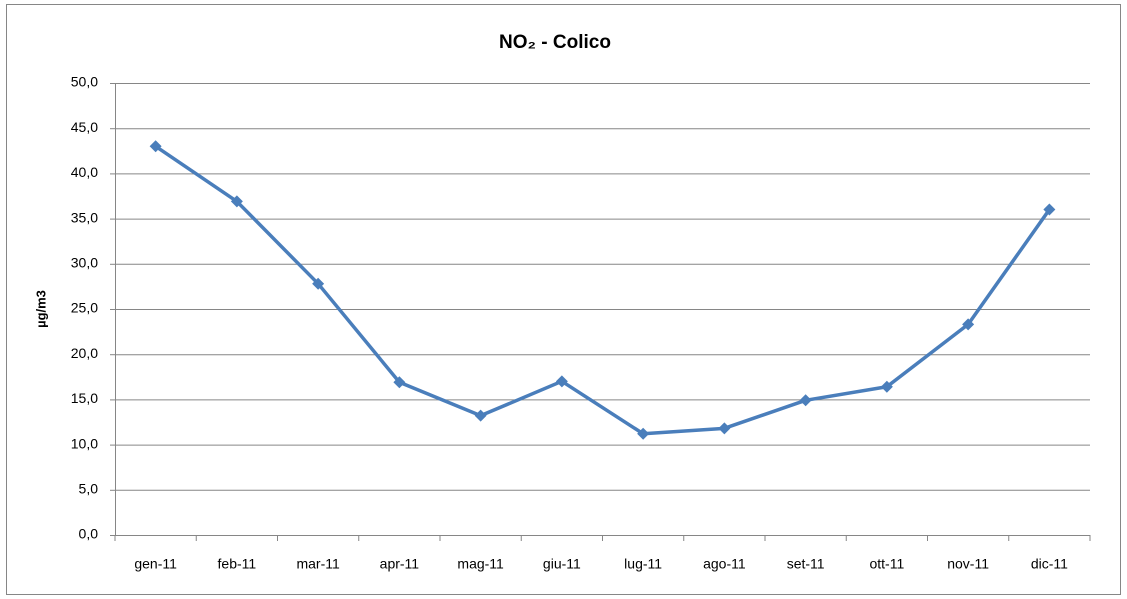 The height and width of the screenshot is (599, 1127). Describe the element at coordinates (89, 534) in the screenshot. I see `y-tick-label: 0,0` at that location.